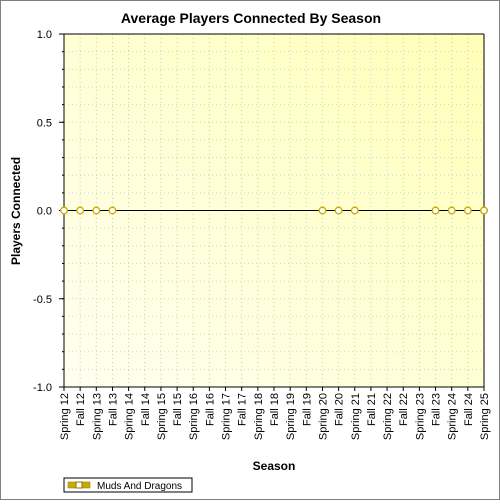 This screenshot has width=500, height=504. I want to click on legend: Muds And Dragons, so click(128, 485).